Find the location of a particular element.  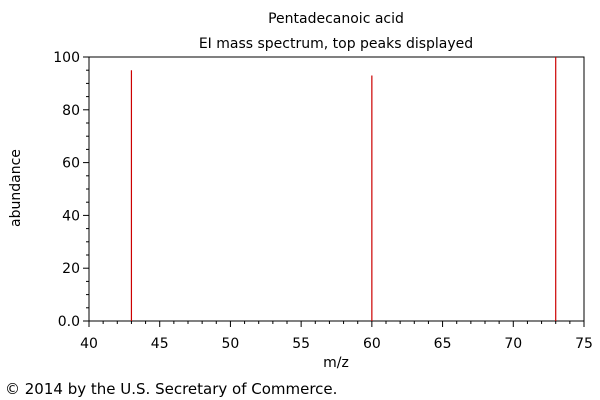

y-tick-label: 0.0 is located at coordinates (69, 322).